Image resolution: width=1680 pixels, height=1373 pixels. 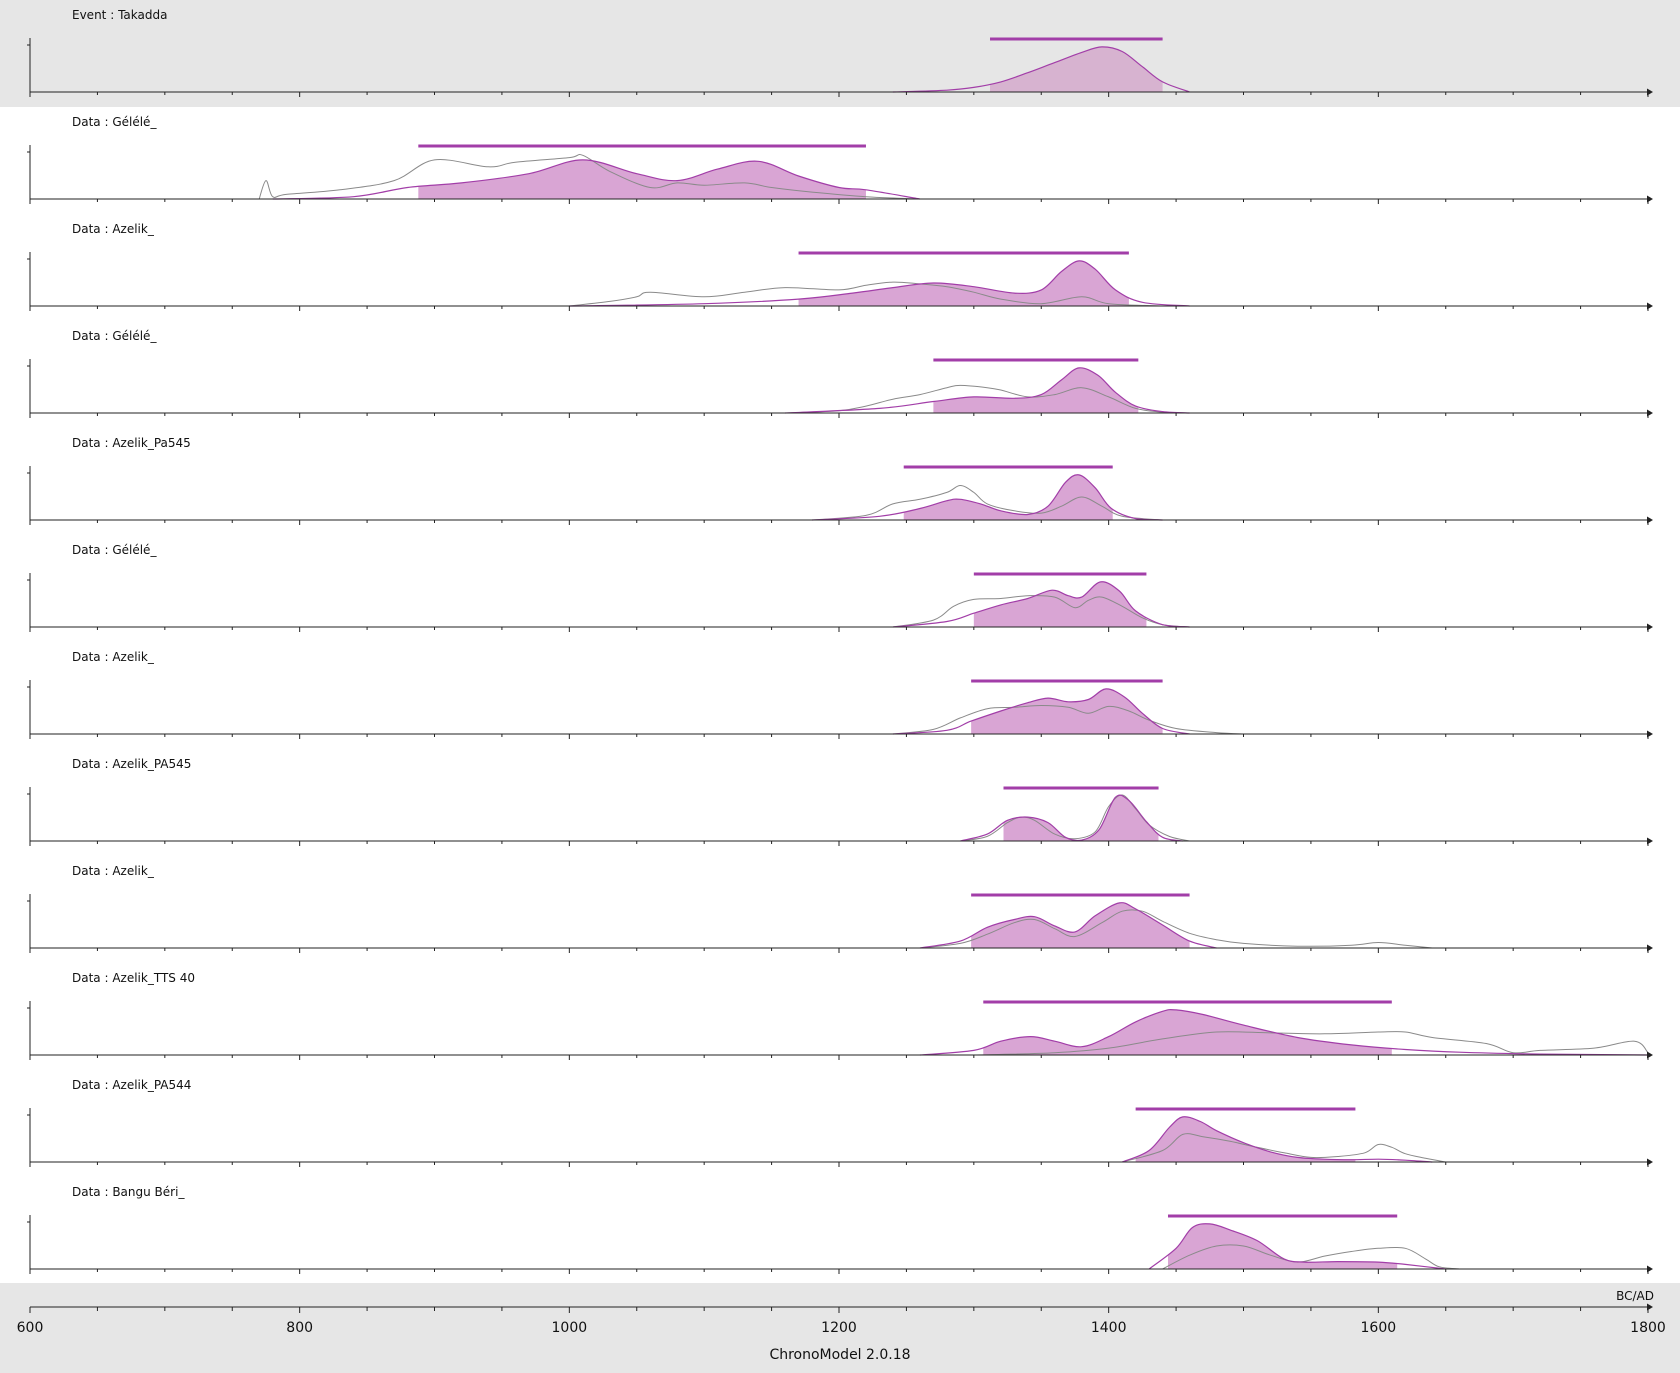 I want to click on x-tick-label: 800, so click(x=299, y=1328).